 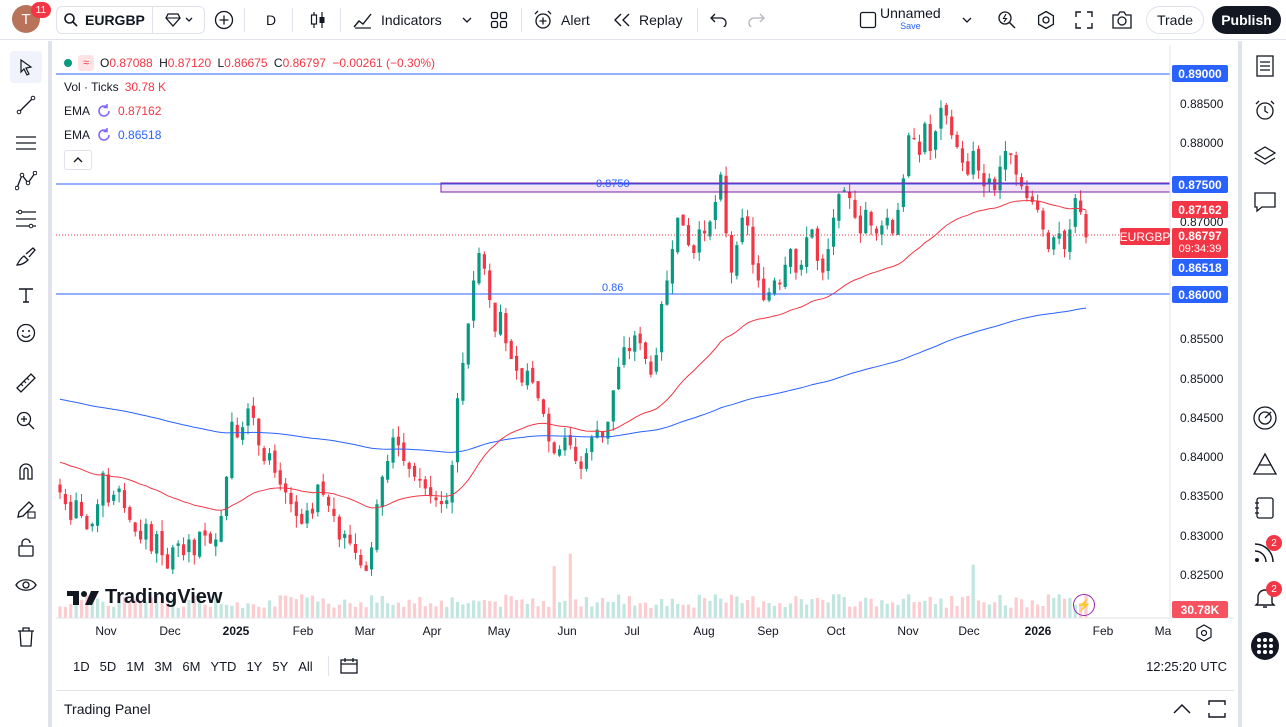 I want to click on trade-button: Trade, so click(x=1175, y=20).